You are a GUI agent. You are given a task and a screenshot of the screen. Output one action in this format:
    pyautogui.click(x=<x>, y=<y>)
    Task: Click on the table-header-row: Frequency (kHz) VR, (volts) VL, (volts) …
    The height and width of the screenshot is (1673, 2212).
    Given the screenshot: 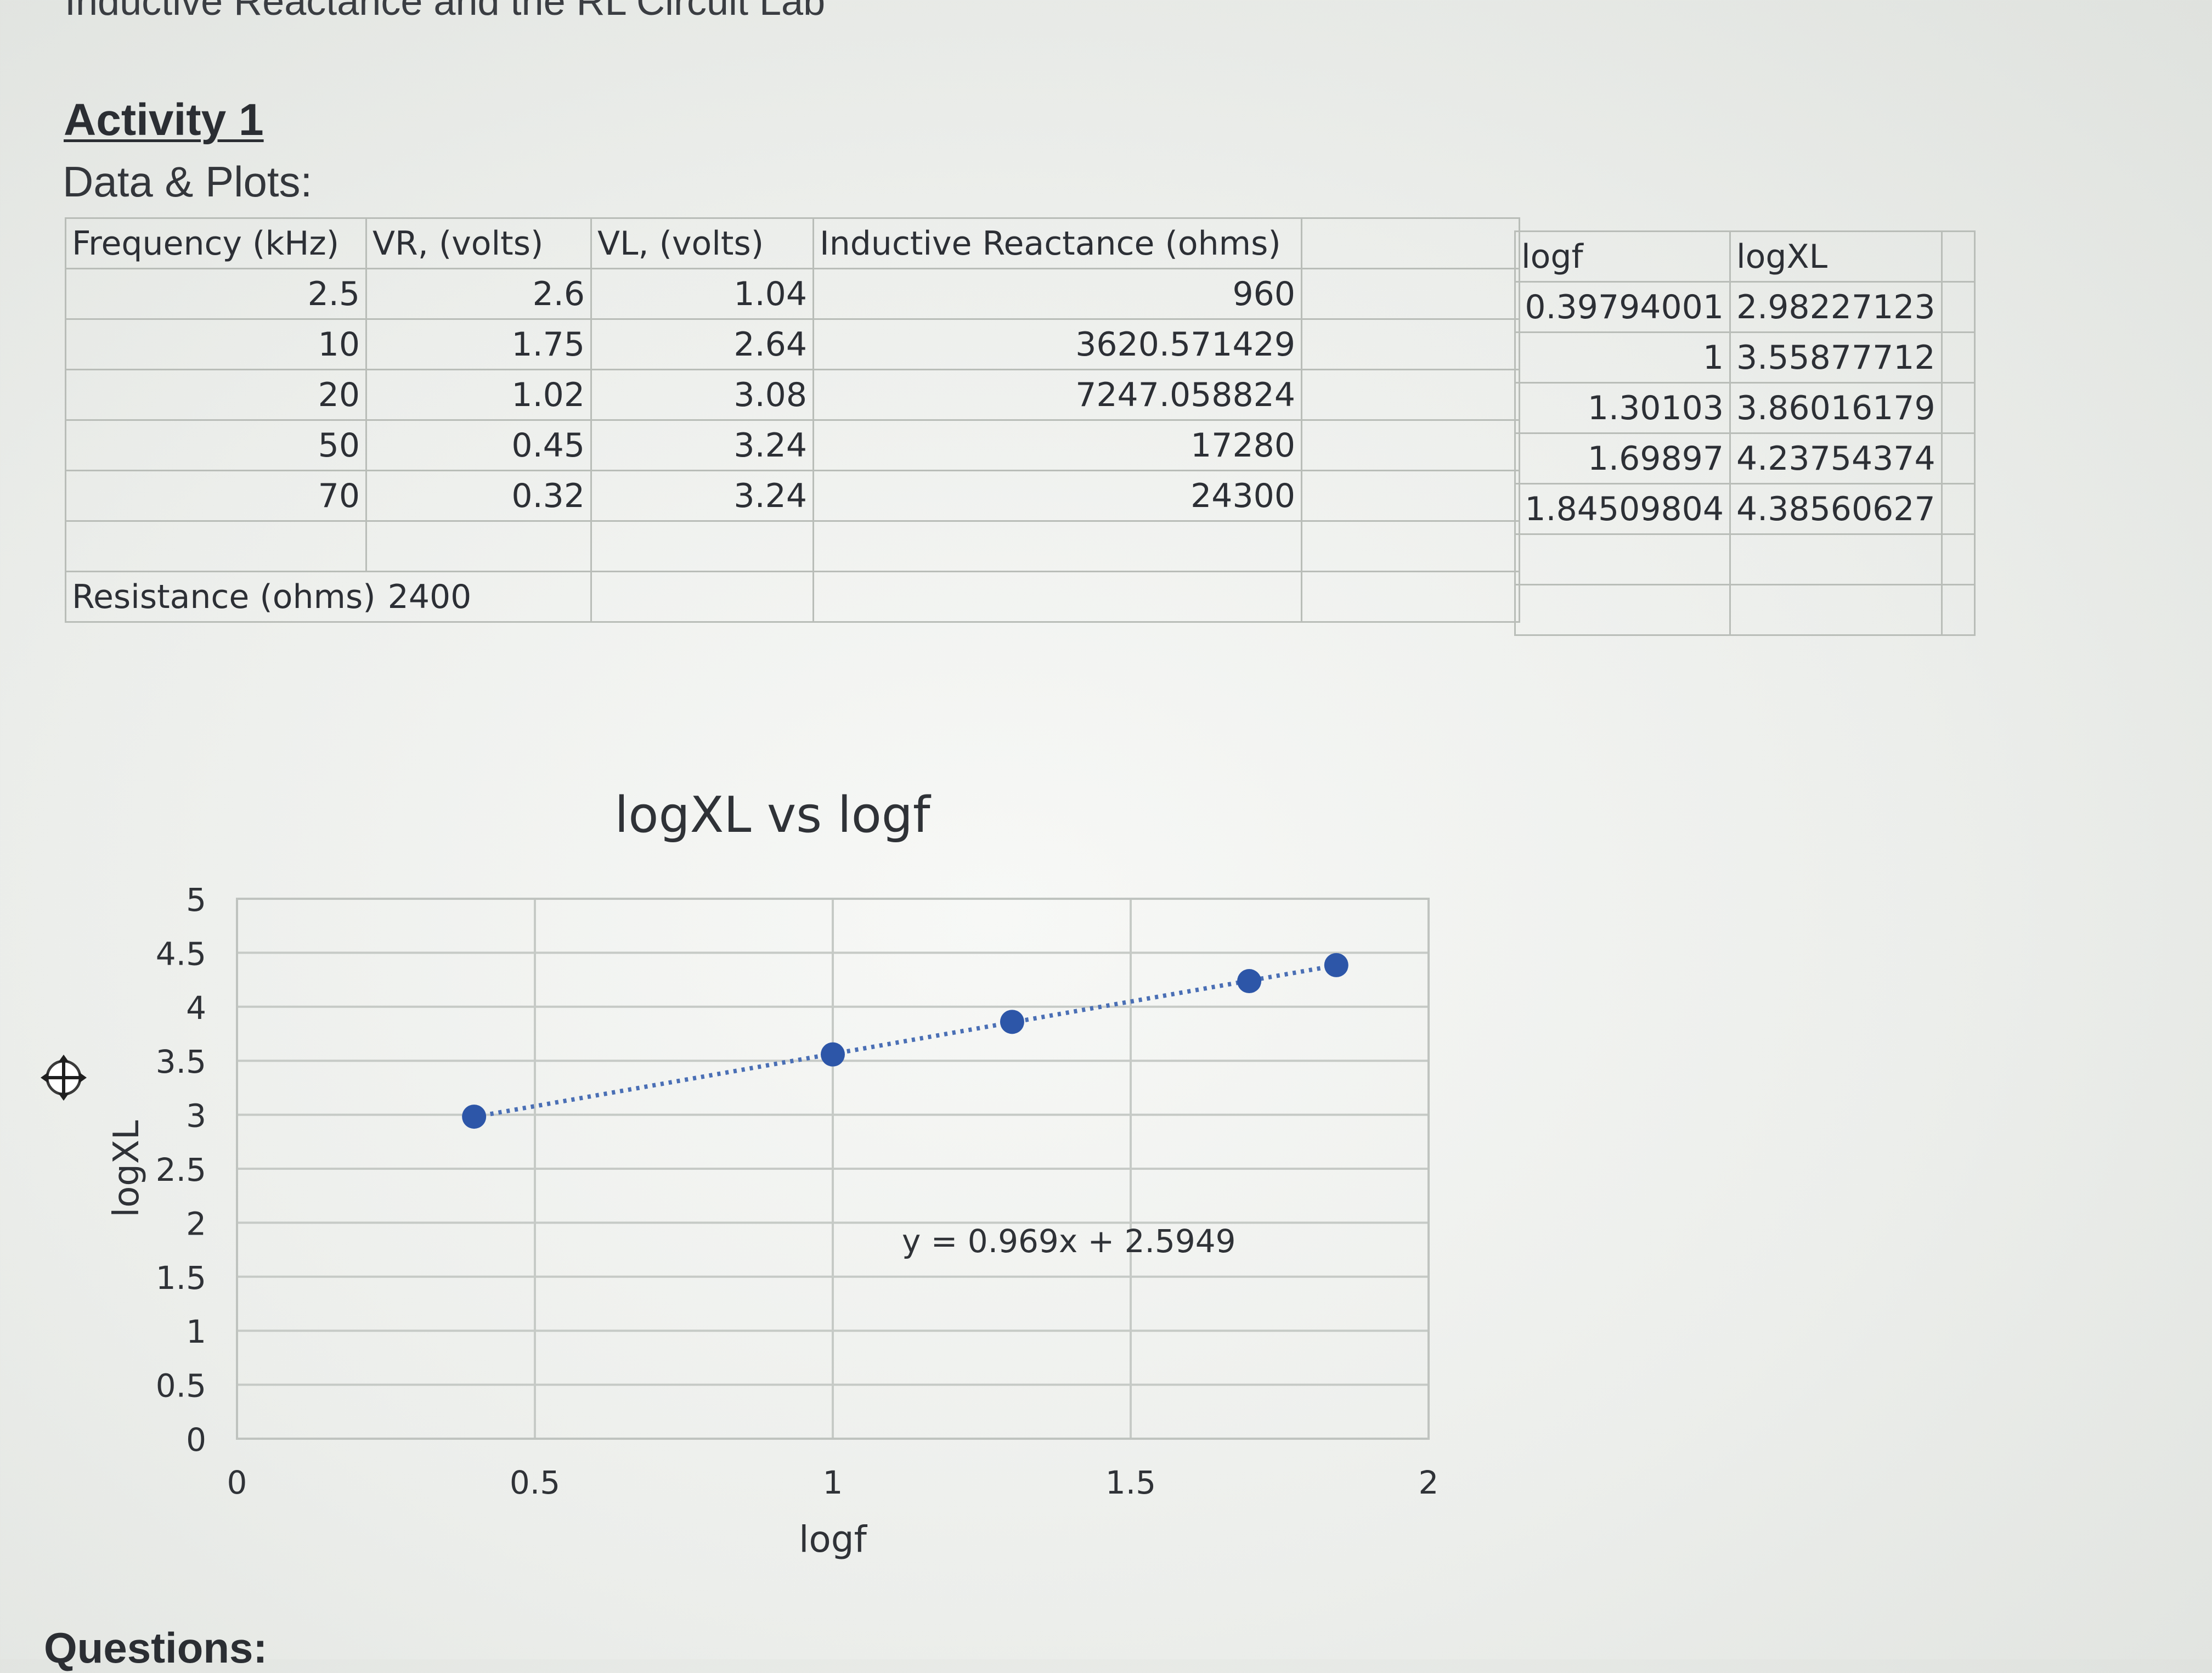 What is the action you would take?
    pyautogui.click(x=792, y=243)
    